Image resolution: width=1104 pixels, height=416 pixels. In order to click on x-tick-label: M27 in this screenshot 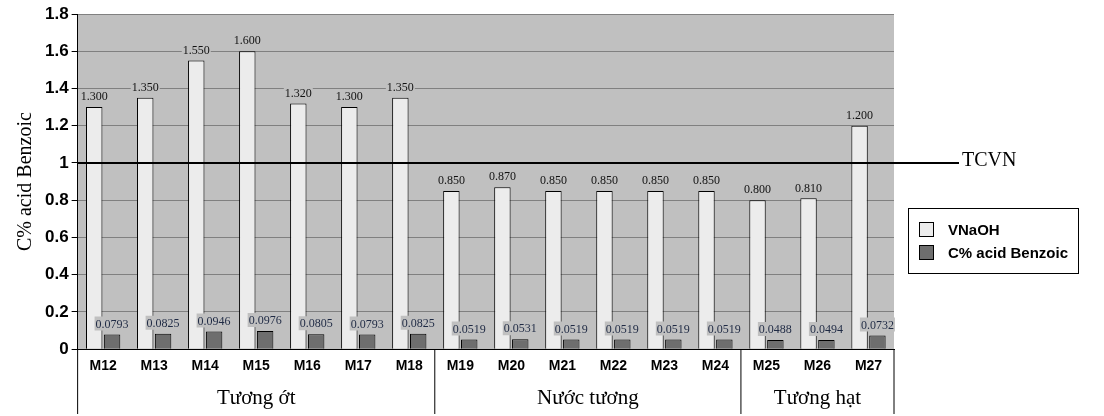, I will do `click(868, 365)`.